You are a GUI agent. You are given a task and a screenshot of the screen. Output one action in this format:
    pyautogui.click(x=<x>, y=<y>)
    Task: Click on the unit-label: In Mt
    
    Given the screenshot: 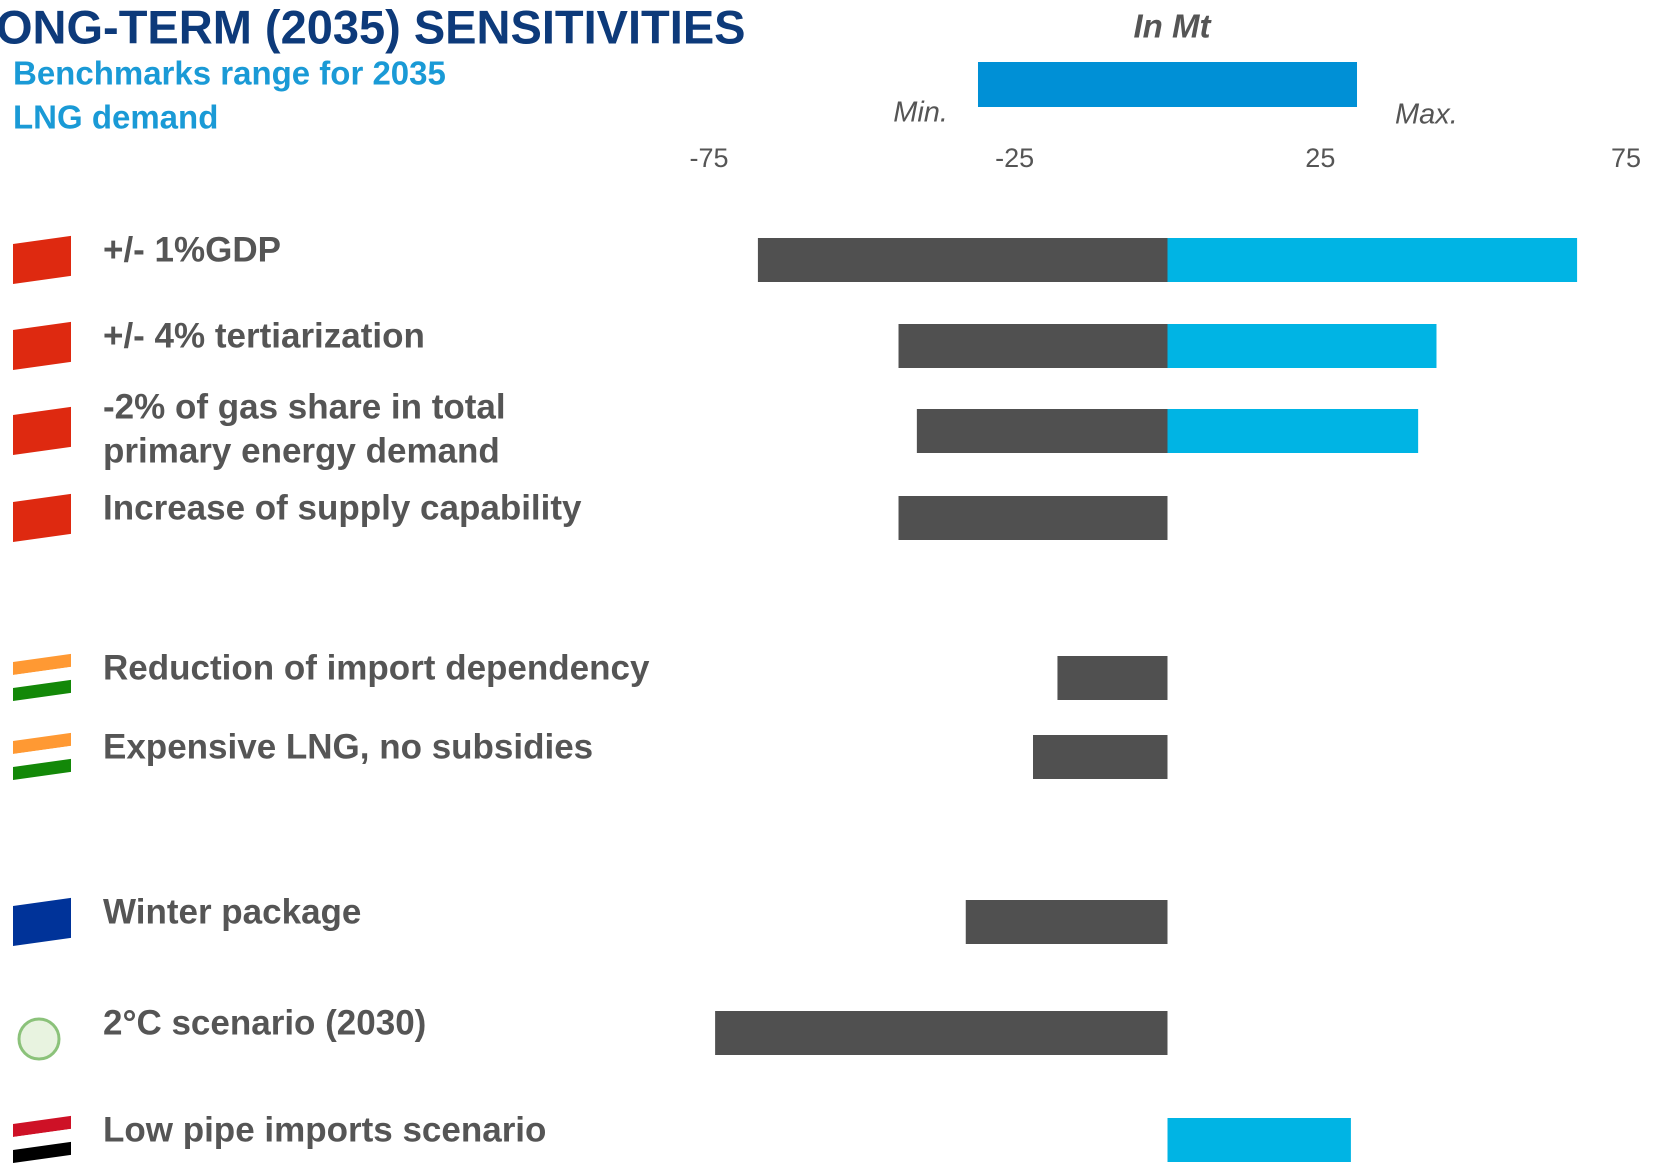 What is the action you would take?
    pyautogui.click(x=1173, y=26)
    